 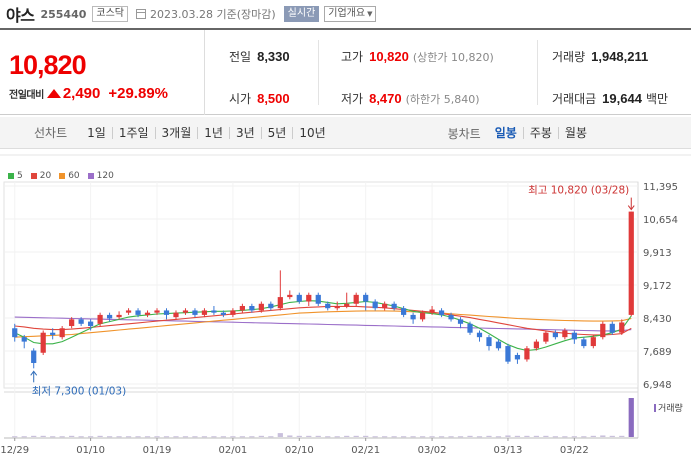 I want to click on candle-monthly: 월봉, so click(x=575, y=133).